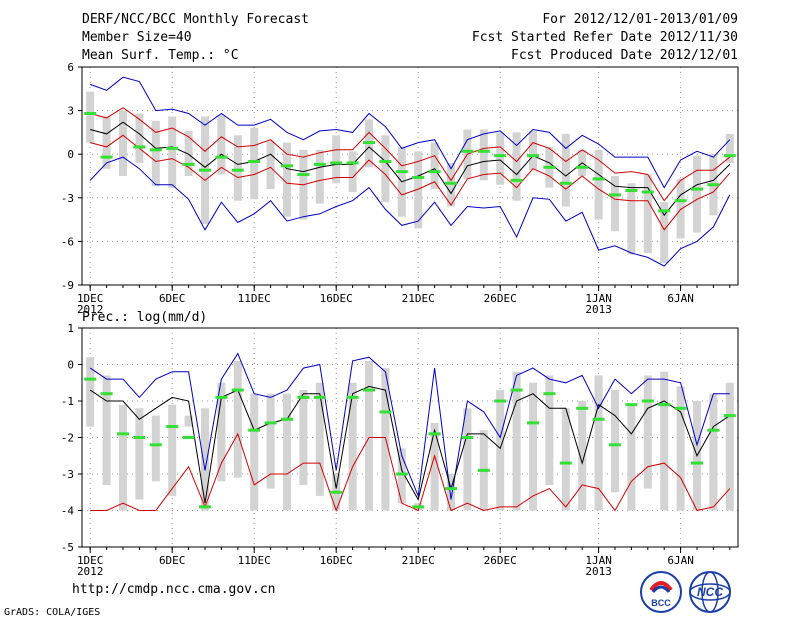  What do you see at coordinates (418, 298) in the screenshot?
I see `temp-x-tick-label: 21DEC` at bounding box center [418, 298].